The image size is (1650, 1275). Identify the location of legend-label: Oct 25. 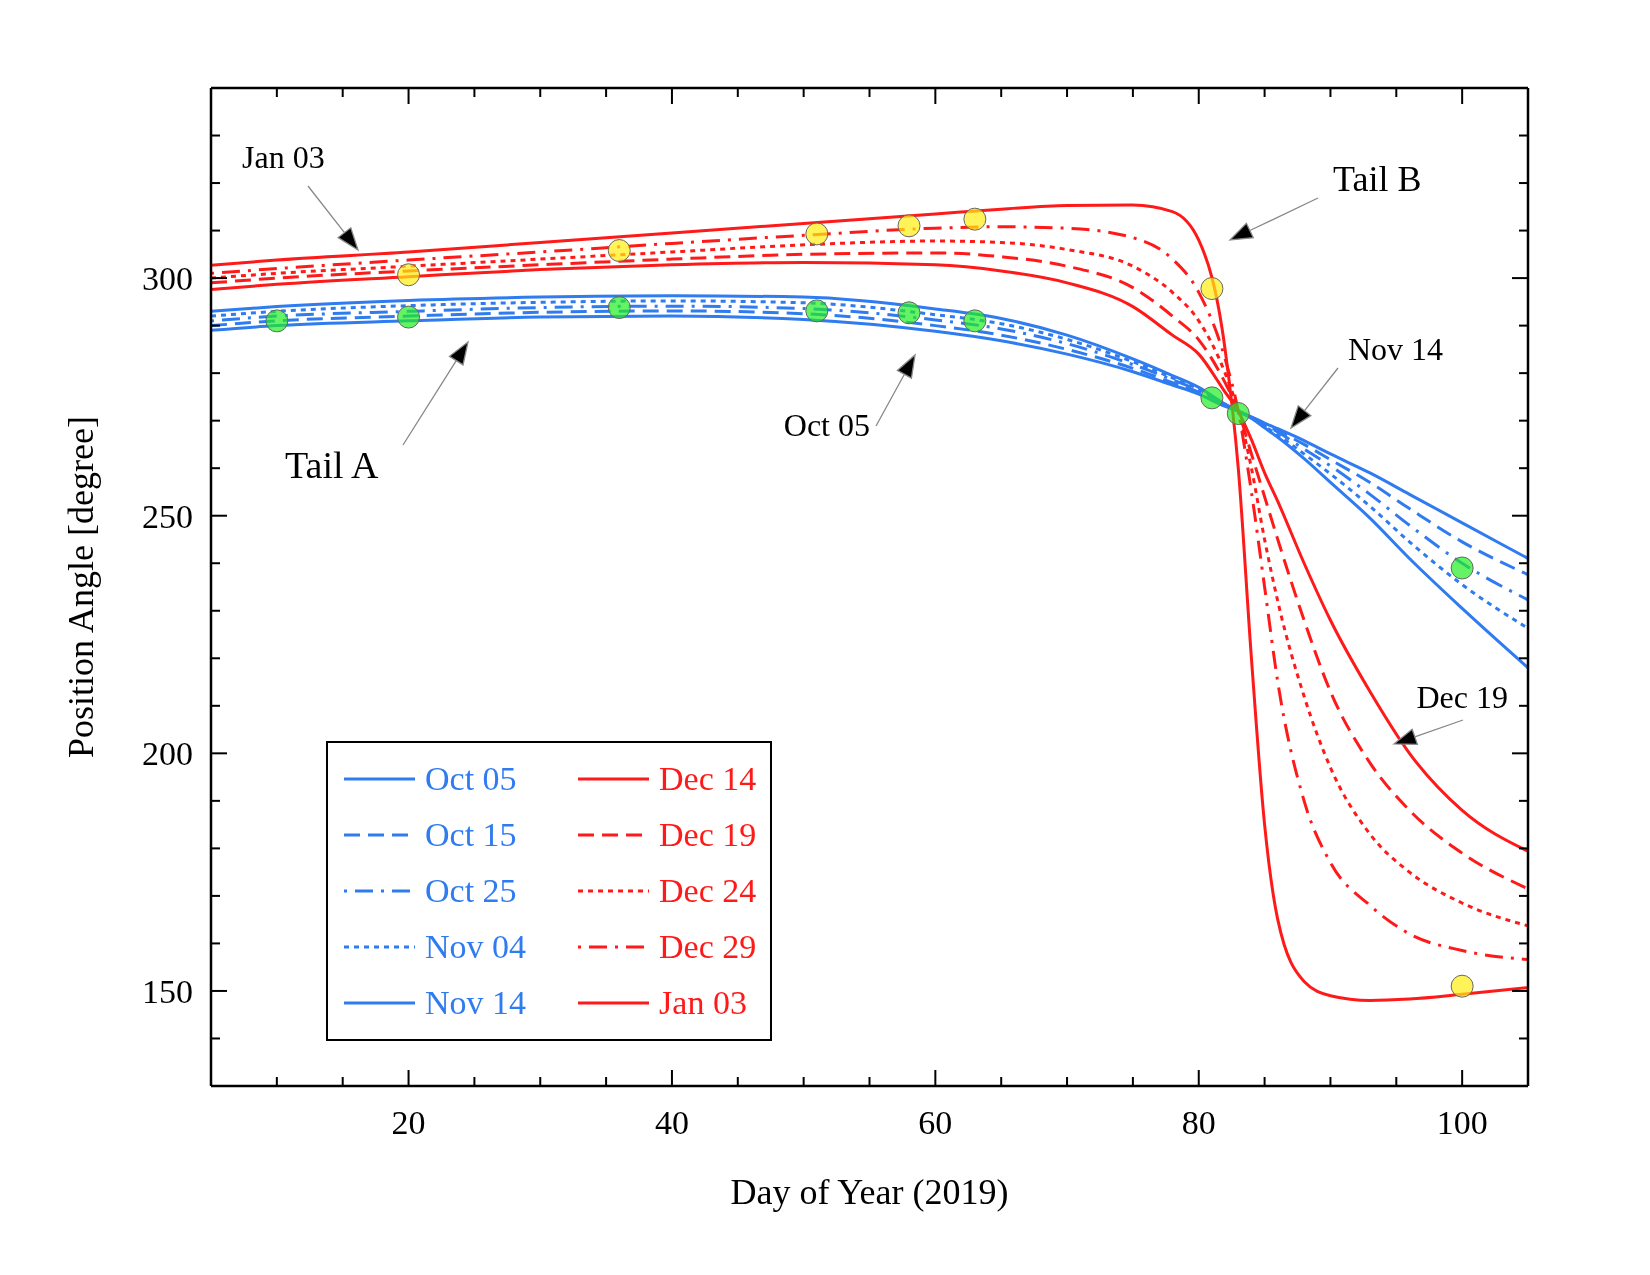
(471, 891).